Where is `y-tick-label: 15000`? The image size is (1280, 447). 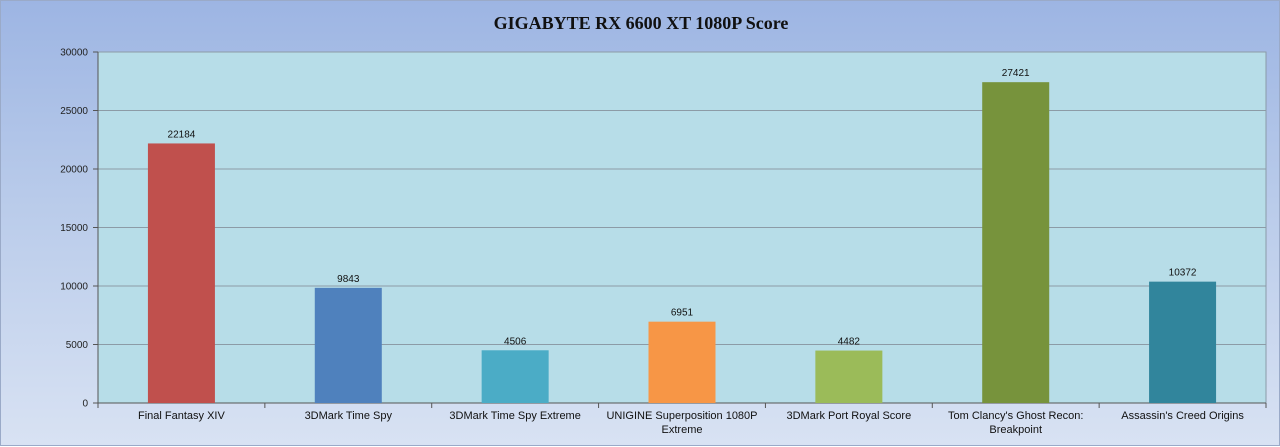 y-tick-label: 15000 is located at coordinates (74, 228).